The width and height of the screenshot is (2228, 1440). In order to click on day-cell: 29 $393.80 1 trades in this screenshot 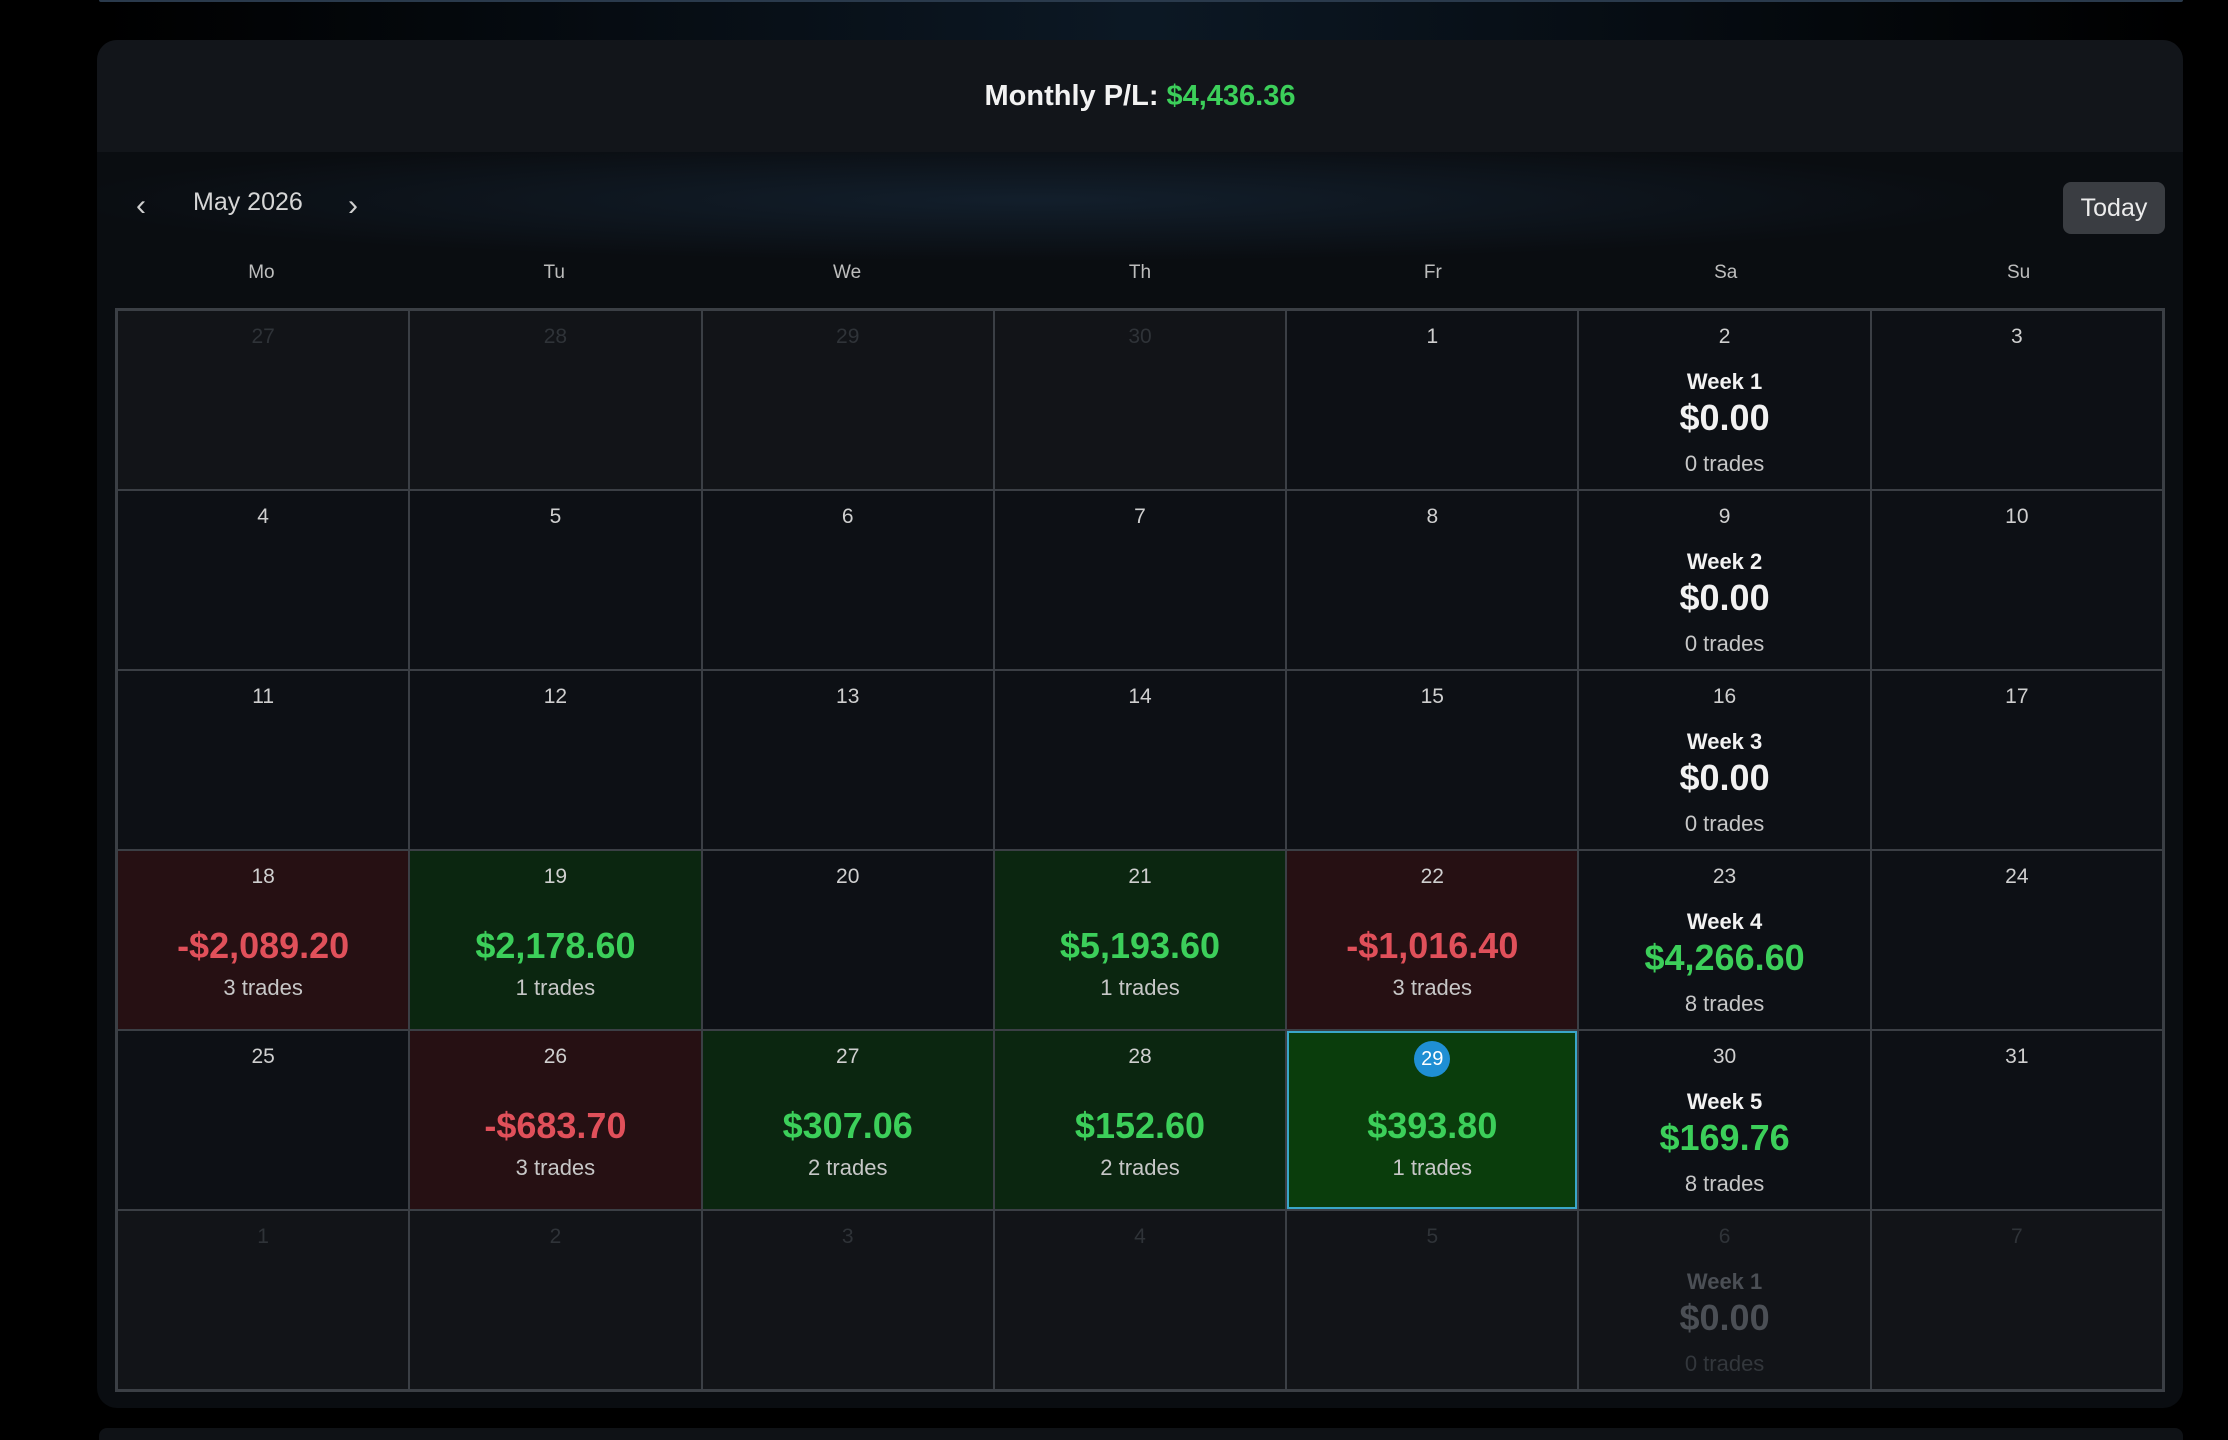, I will do `click(1432, 1120)`.